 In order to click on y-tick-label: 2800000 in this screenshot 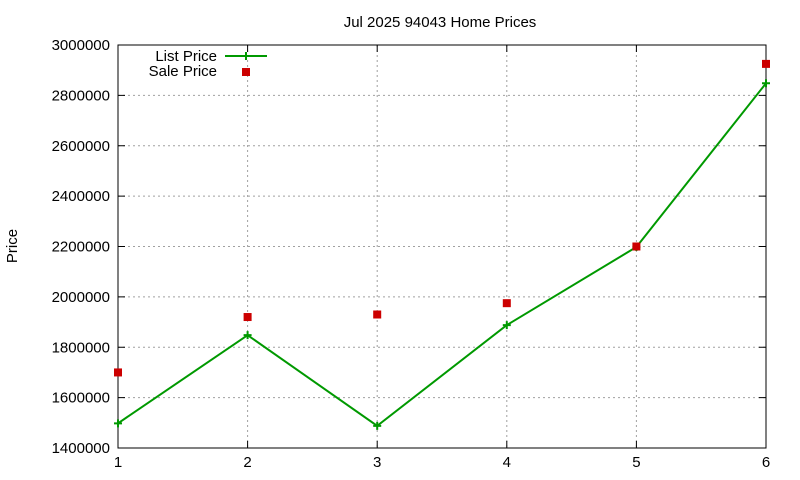, I will do `click(81, 95)`.